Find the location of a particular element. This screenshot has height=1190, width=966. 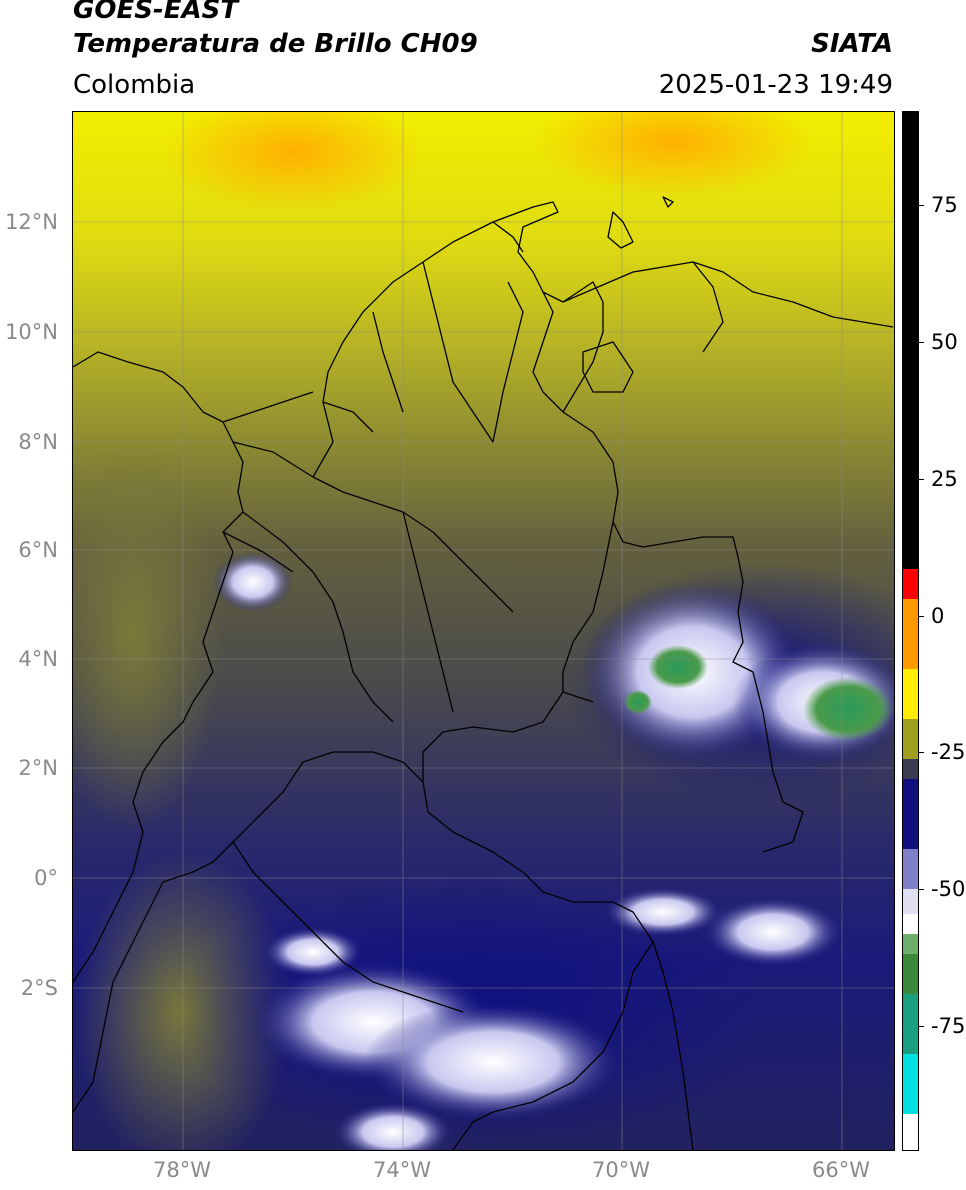

lat-label: 2°N is located at coordinates (38, 768).